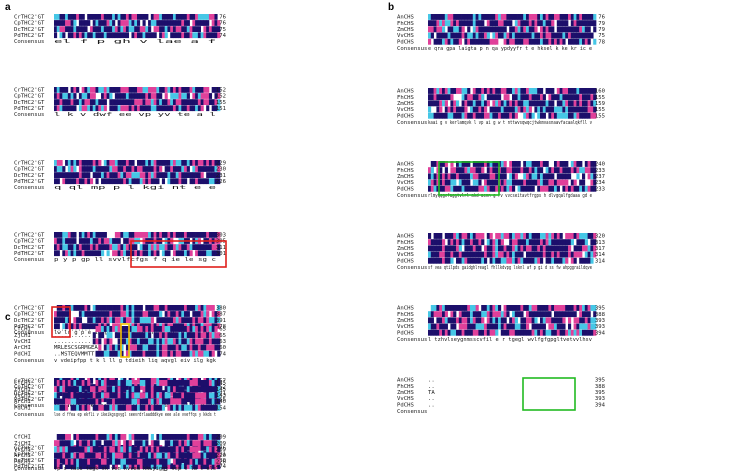 The image size is (741, 471). I want to click on sequence-name: AnCHS, so click(405, 92).